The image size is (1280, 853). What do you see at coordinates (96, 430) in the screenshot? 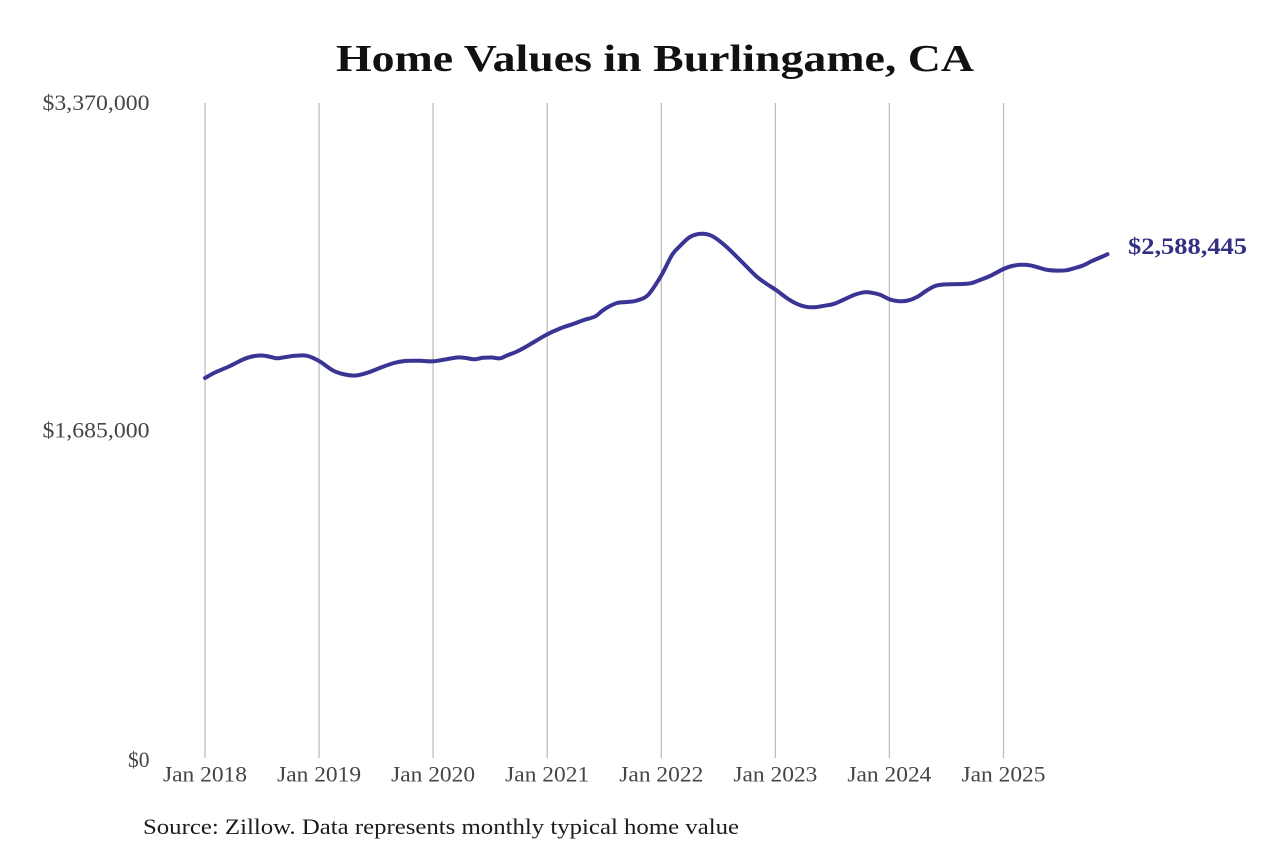
I see `svg-text: $1,685,000` at bounding box center [96, 430].